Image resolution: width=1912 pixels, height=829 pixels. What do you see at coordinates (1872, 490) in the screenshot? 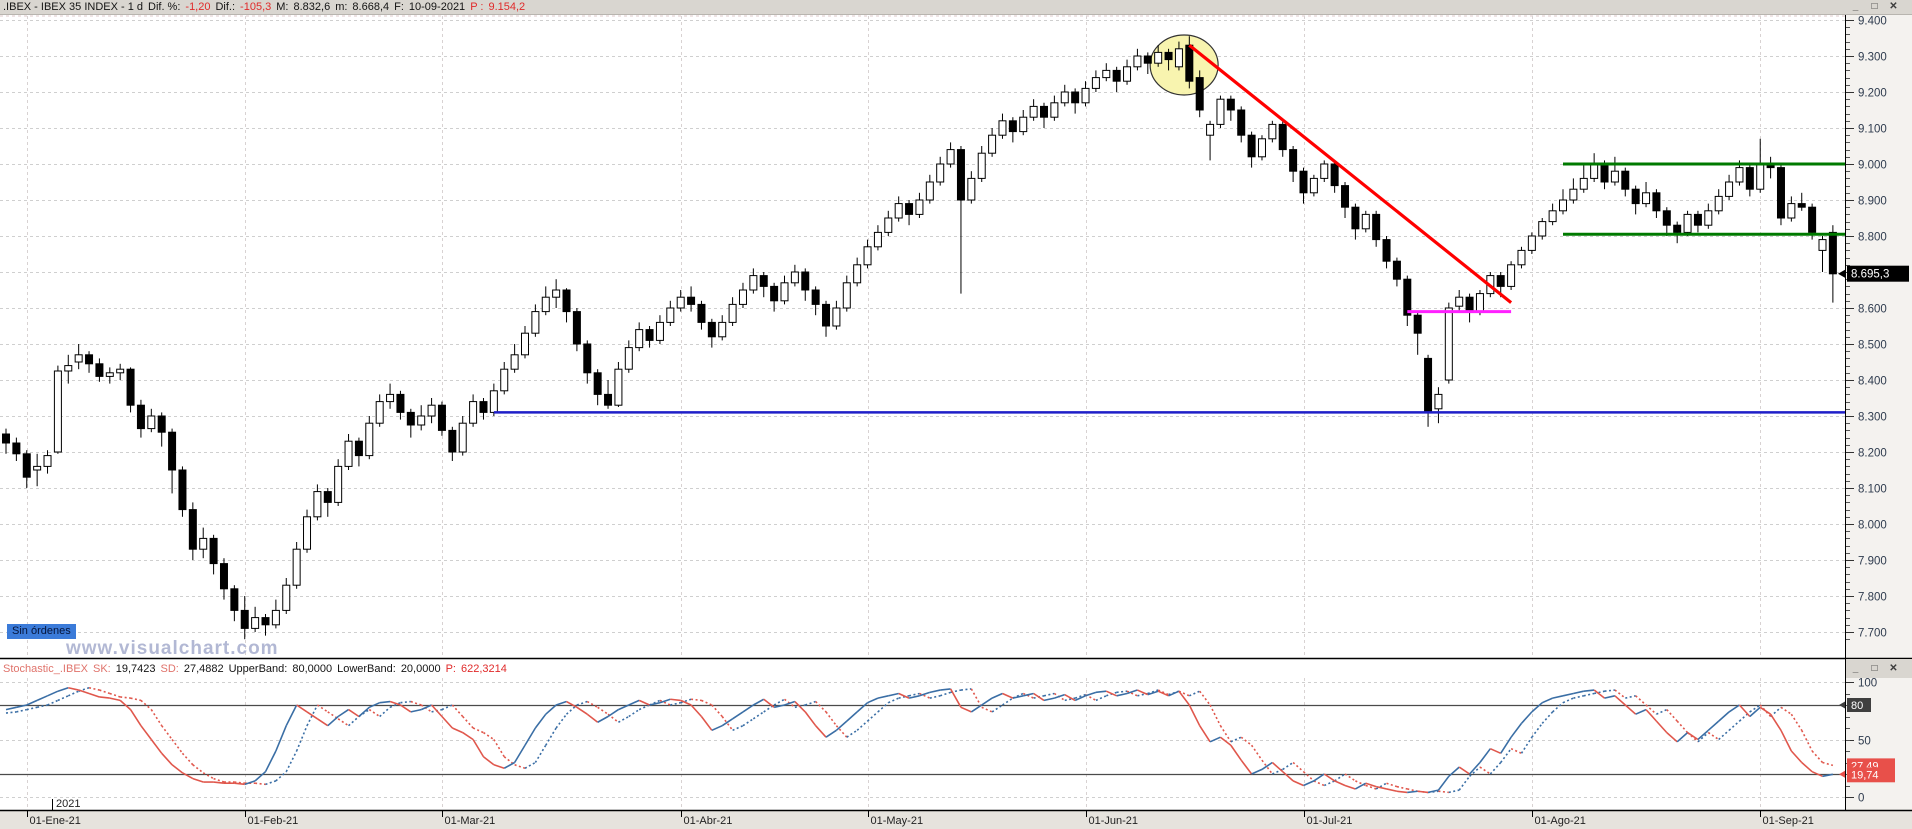
I see `price-axis-label: 8.100` at bounding box center [1872, 490].